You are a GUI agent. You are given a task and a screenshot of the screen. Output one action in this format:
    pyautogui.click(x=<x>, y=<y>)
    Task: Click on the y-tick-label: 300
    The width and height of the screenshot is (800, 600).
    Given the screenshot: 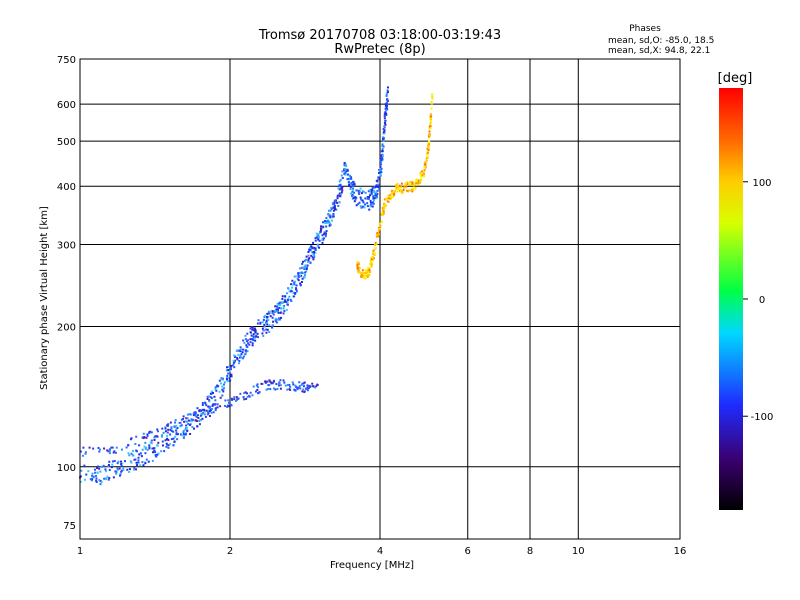 What is the action you would take?
    pyautogui.click(x=66, y=245)
    